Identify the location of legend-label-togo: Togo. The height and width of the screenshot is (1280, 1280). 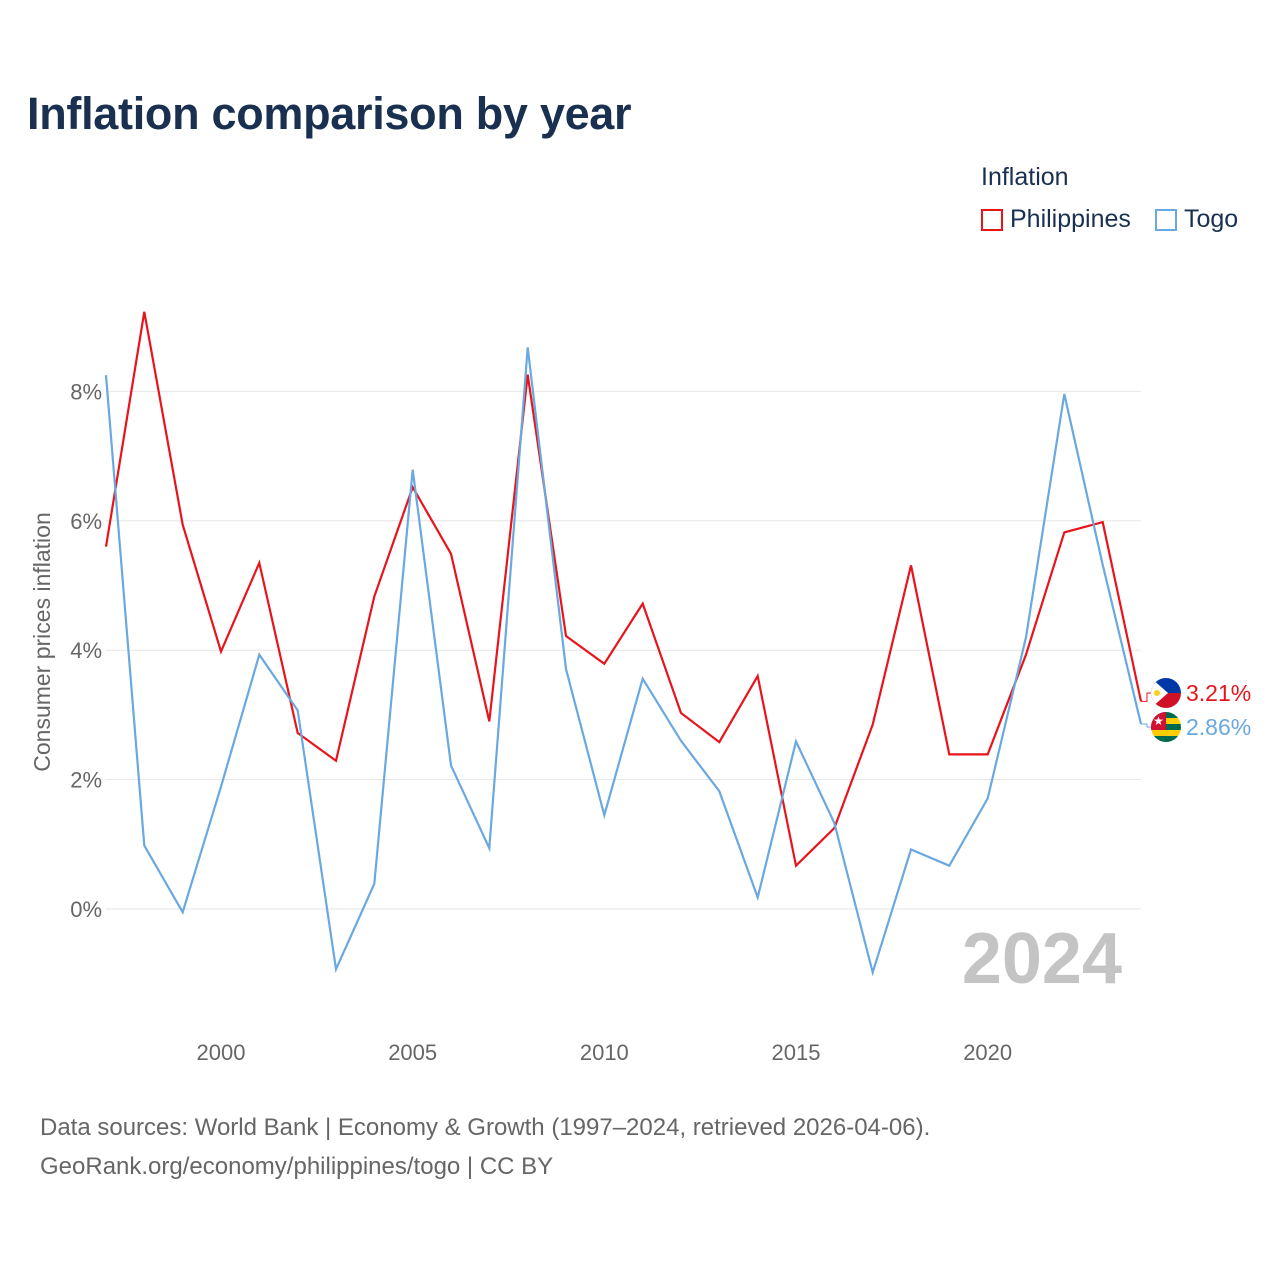
(1211, 219).